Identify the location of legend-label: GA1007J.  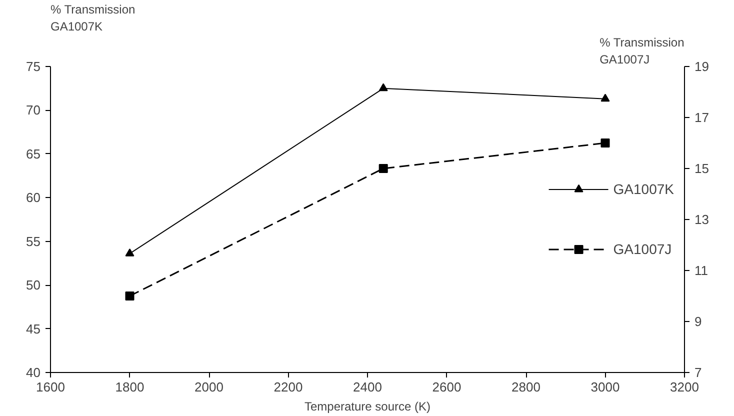
(642, 249).